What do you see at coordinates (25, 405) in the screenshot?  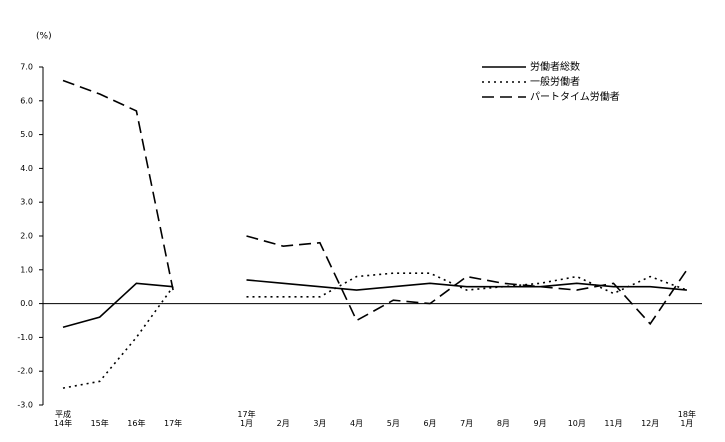 I see `y-tick-label: -3.0` at bounding box center [25, 405].